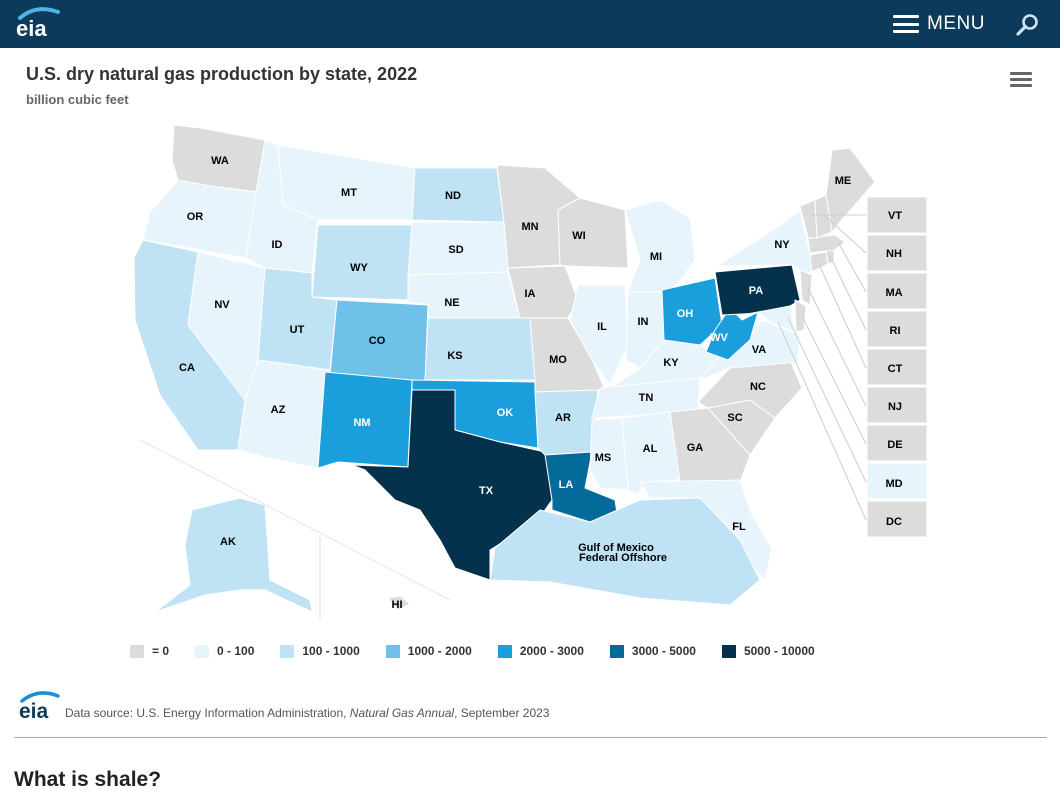  Describe the element at coordinates (599, 335) in the screenshot. I see `state-IL` at that location.